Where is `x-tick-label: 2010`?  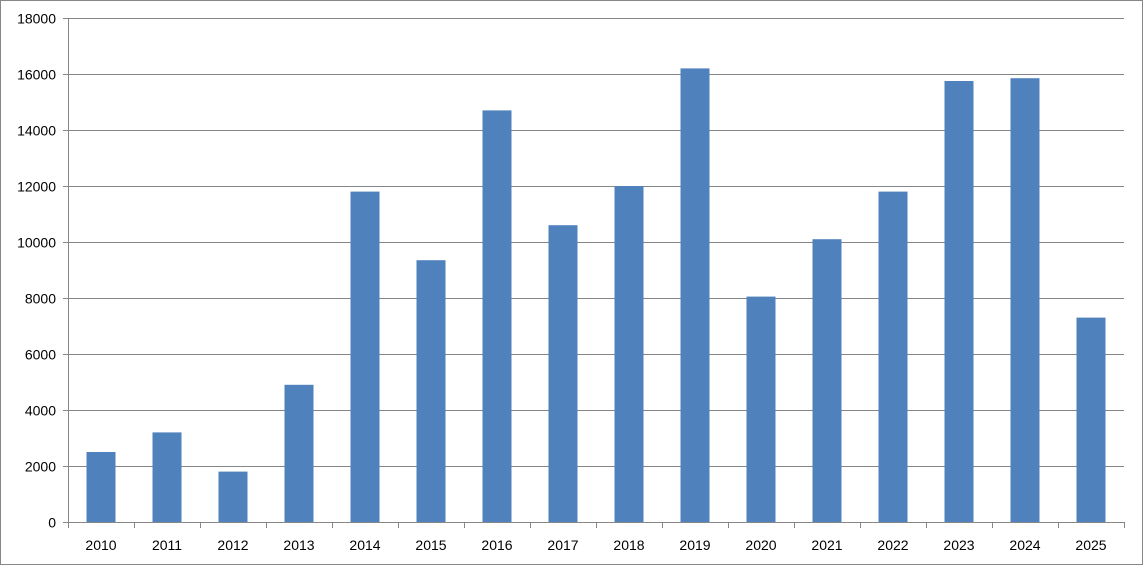 x-tick-label: 2010 is located at coordinates (100, 545).